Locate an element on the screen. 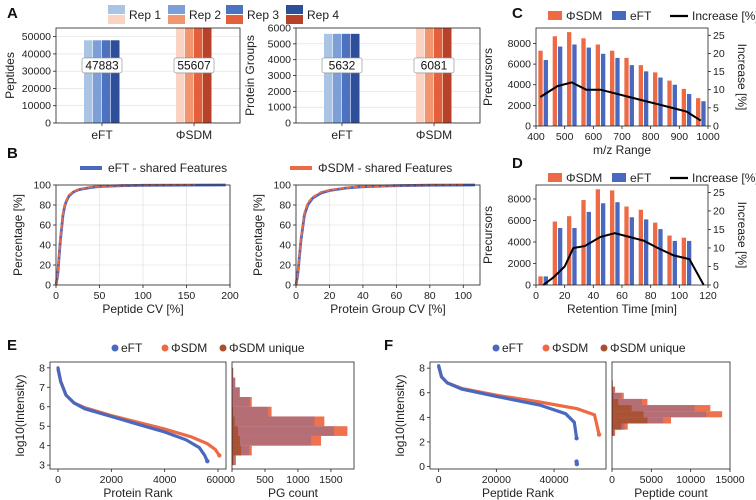  series-line-sdm is located at coordinates (125, 235).